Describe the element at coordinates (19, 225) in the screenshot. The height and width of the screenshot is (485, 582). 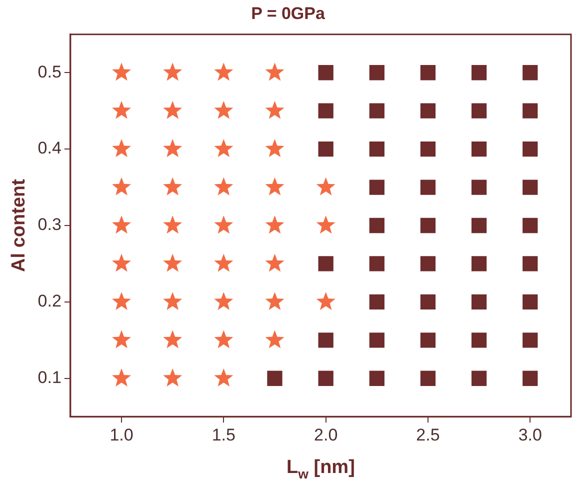
I see `y-axis-title: Al content` at that location.